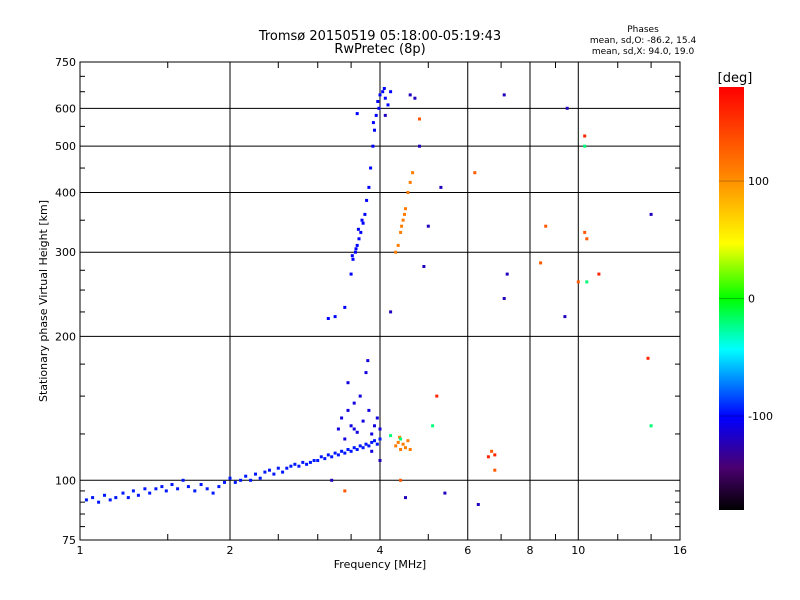 The height and width of the screenshot is (600, 800). Describe the element at coordinates (65, 480) in the screenshot. I see `y-tick-label: 100` at that location.